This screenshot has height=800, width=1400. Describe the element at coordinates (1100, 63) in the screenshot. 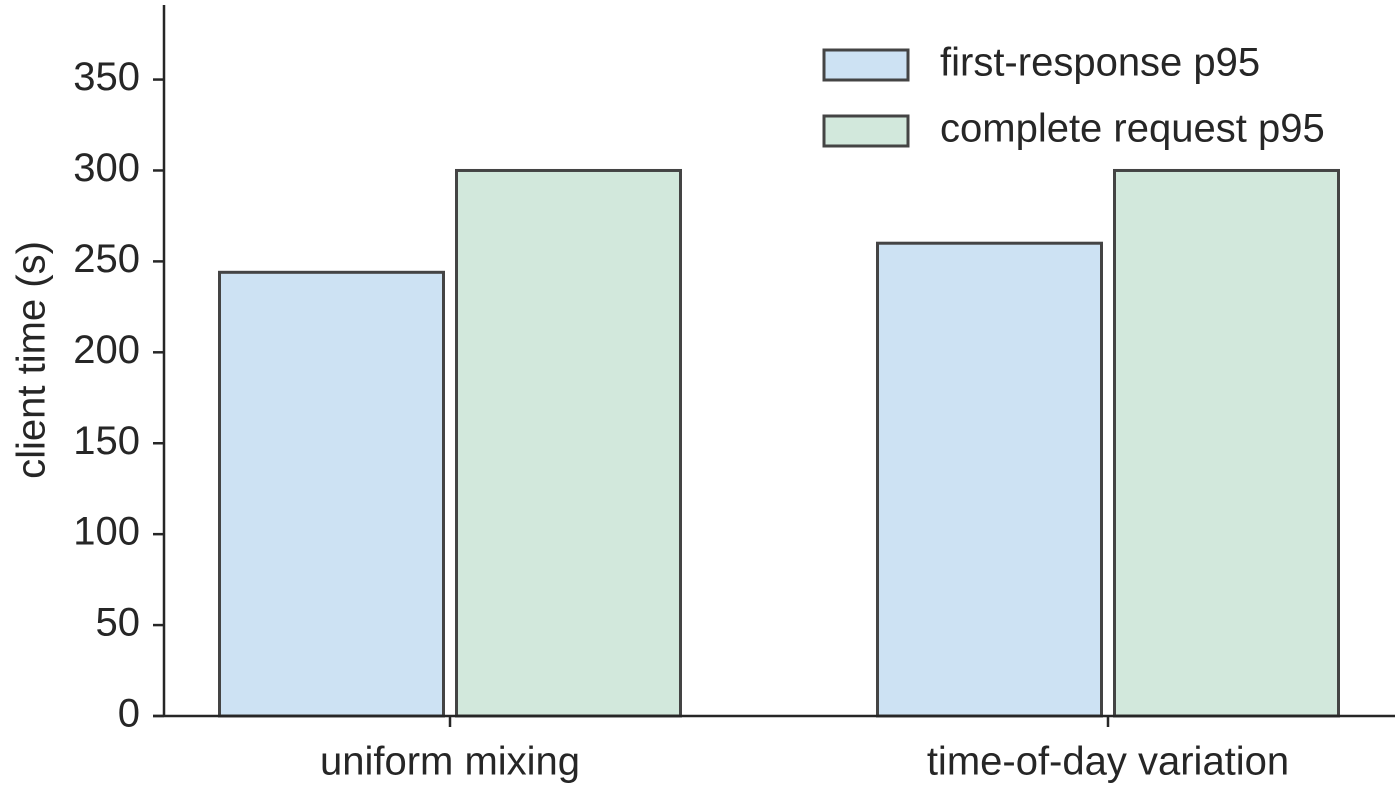

I see `legend-label: first-response p95` at that location.